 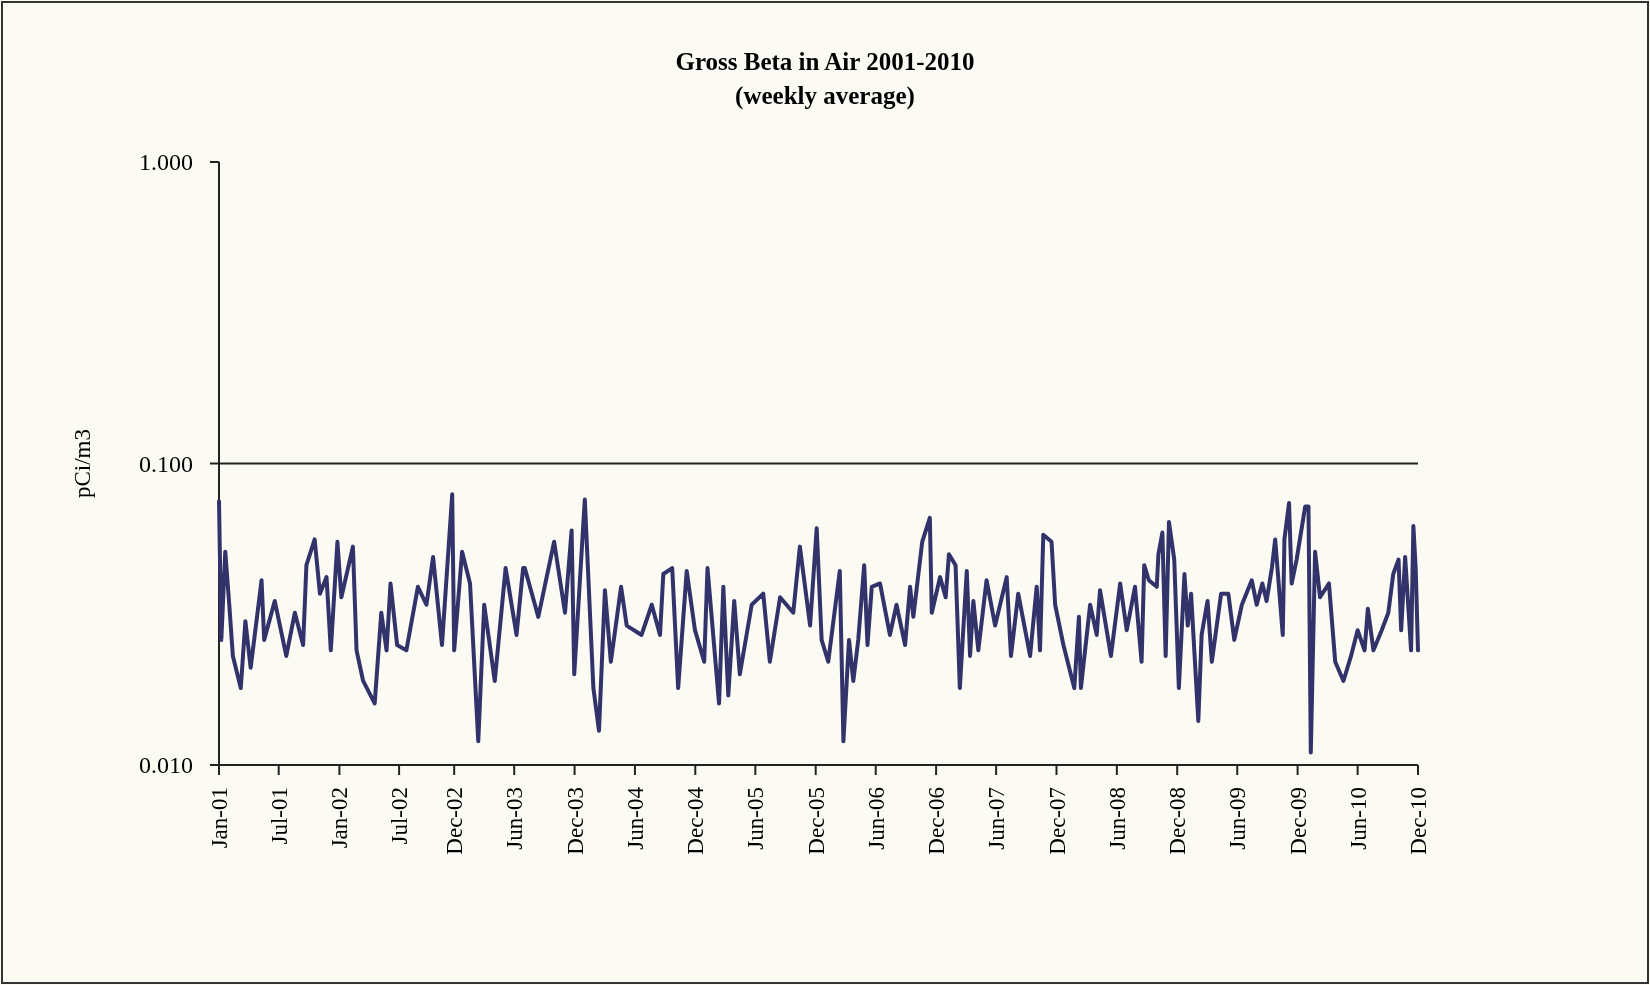 What do you see at coordinates (220, 818) in the screenshot?
I see `x-tick-label: Jan-01` at bounding box center [220, 818].